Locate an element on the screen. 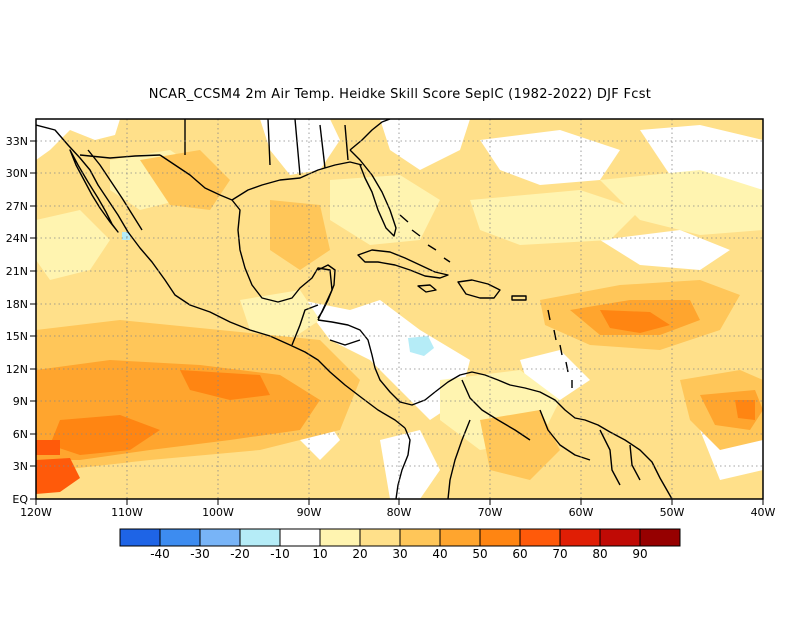  colorbar-label: 90 is located at coordinates (639, 554).